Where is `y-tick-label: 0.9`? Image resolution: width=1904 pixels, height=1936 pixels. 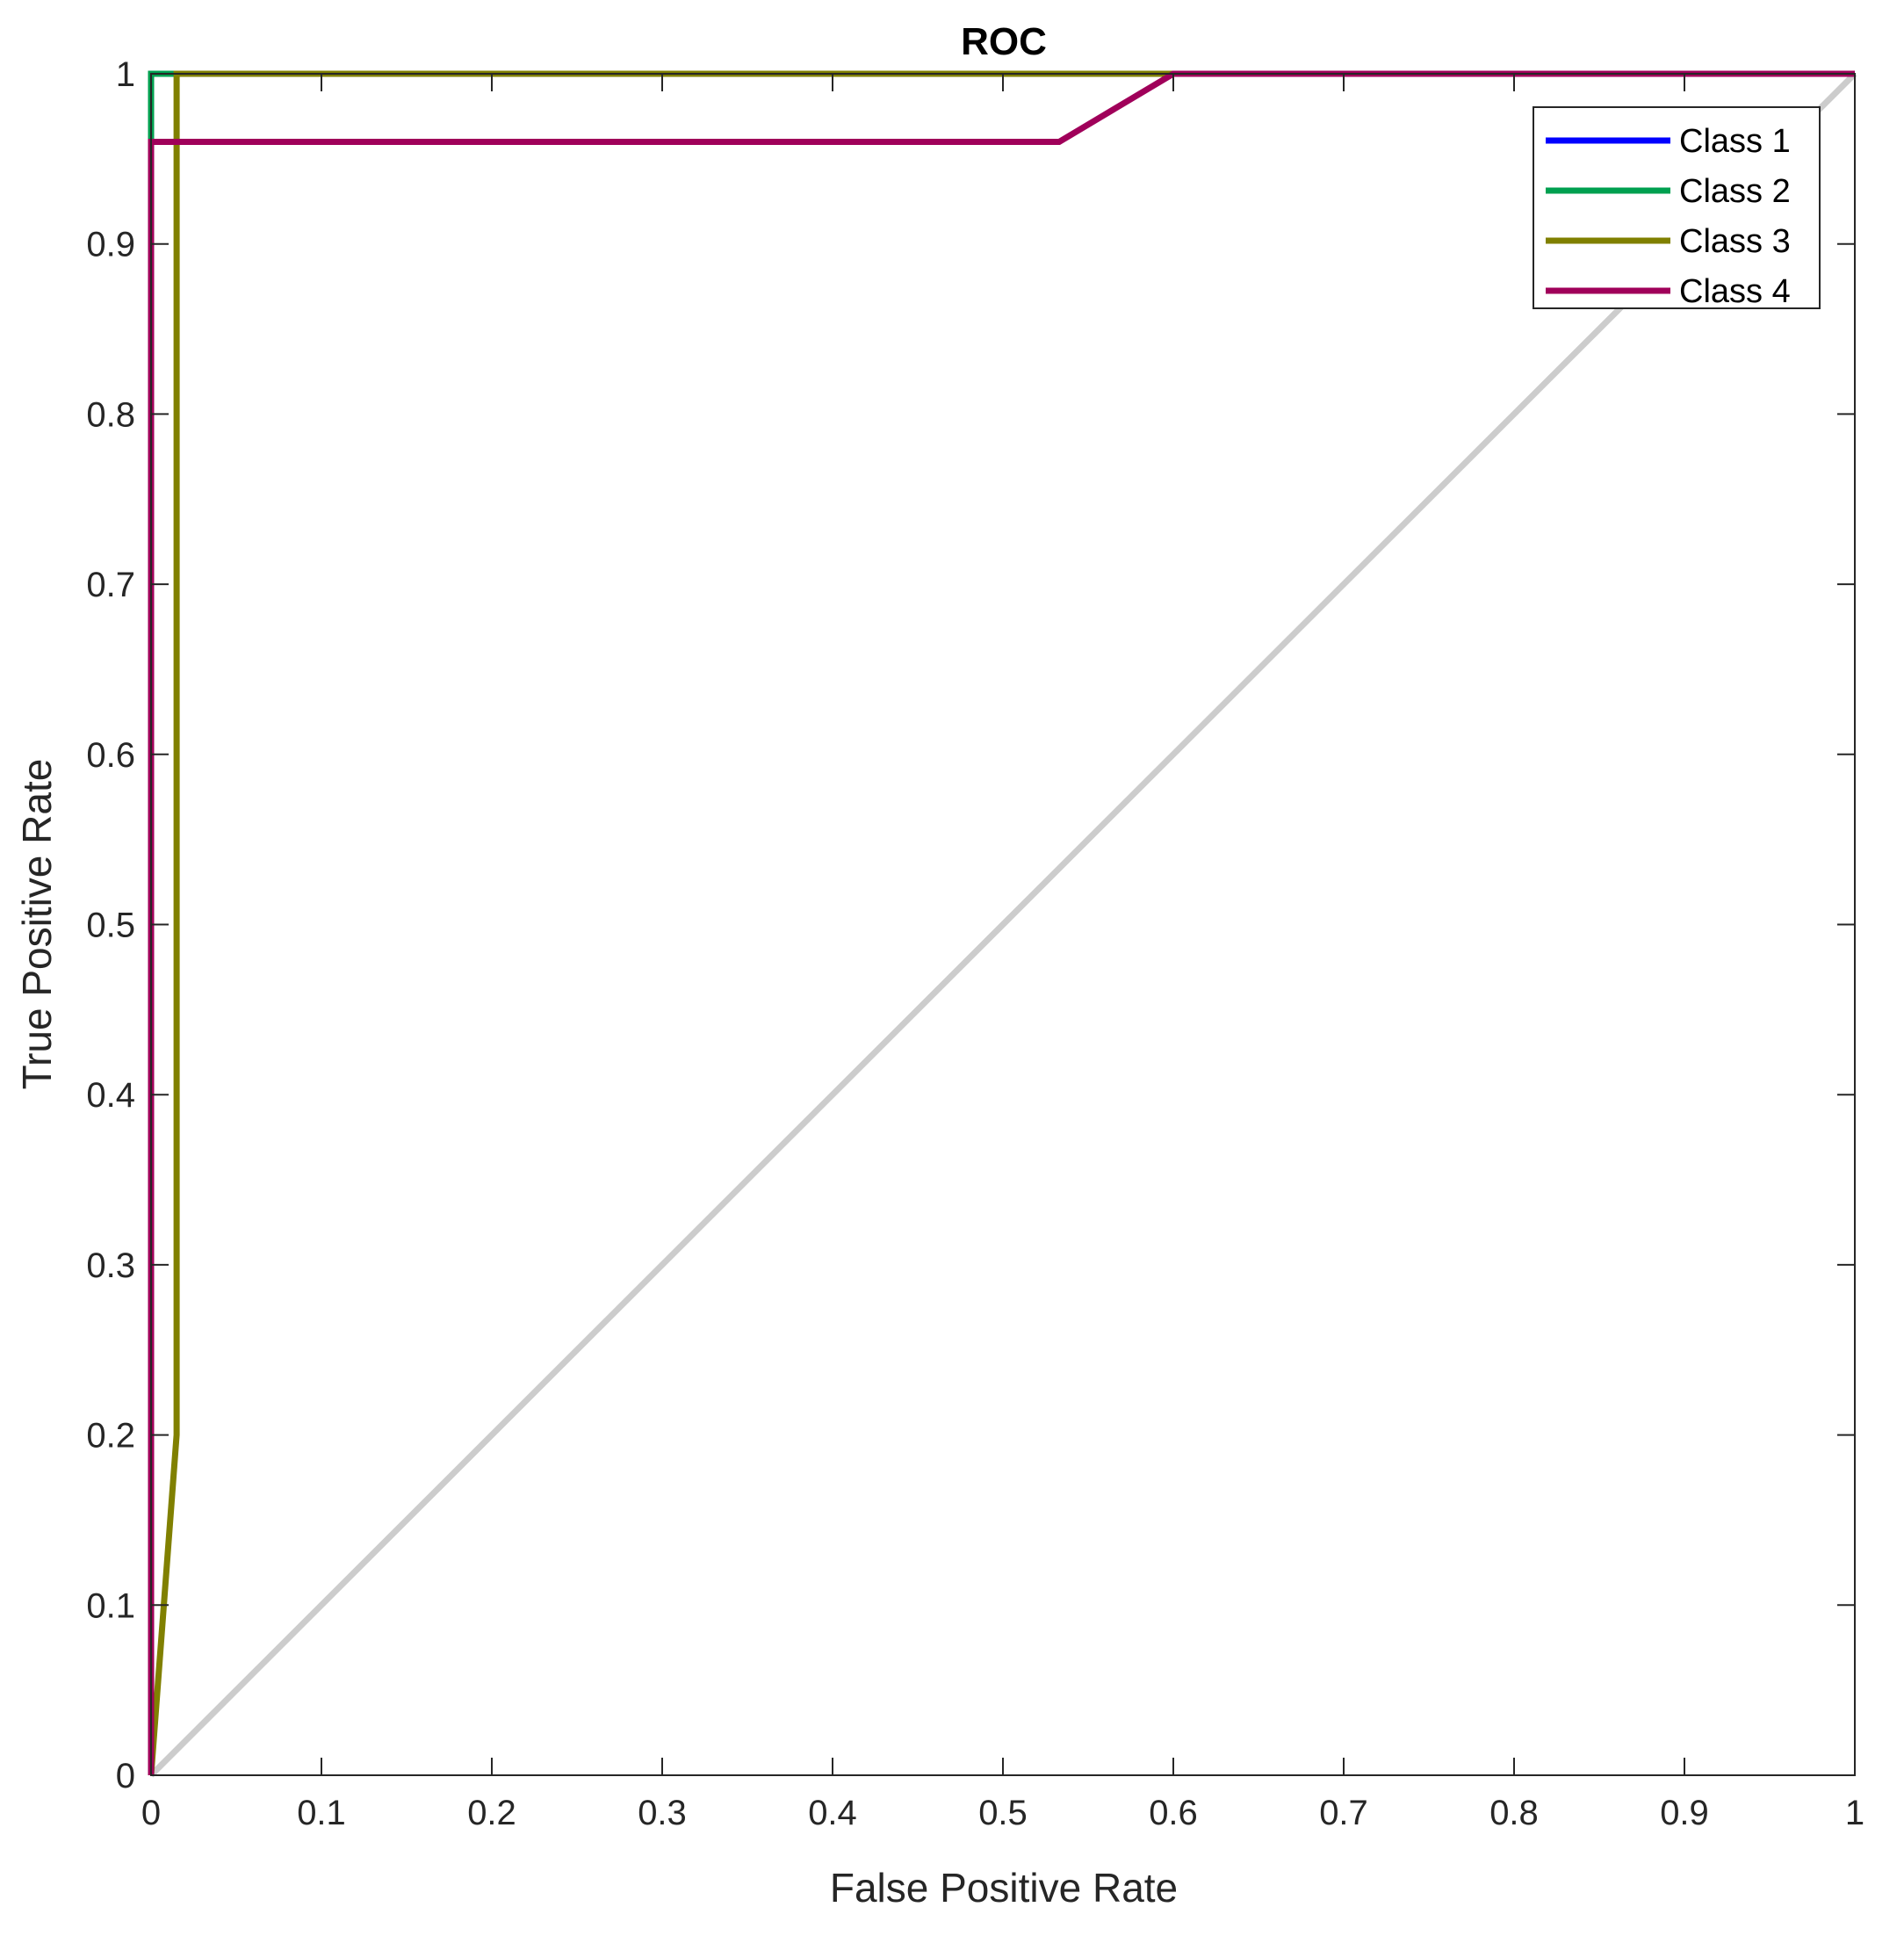
y-tick-label: 0.9 is located at coordinates (110, 245).